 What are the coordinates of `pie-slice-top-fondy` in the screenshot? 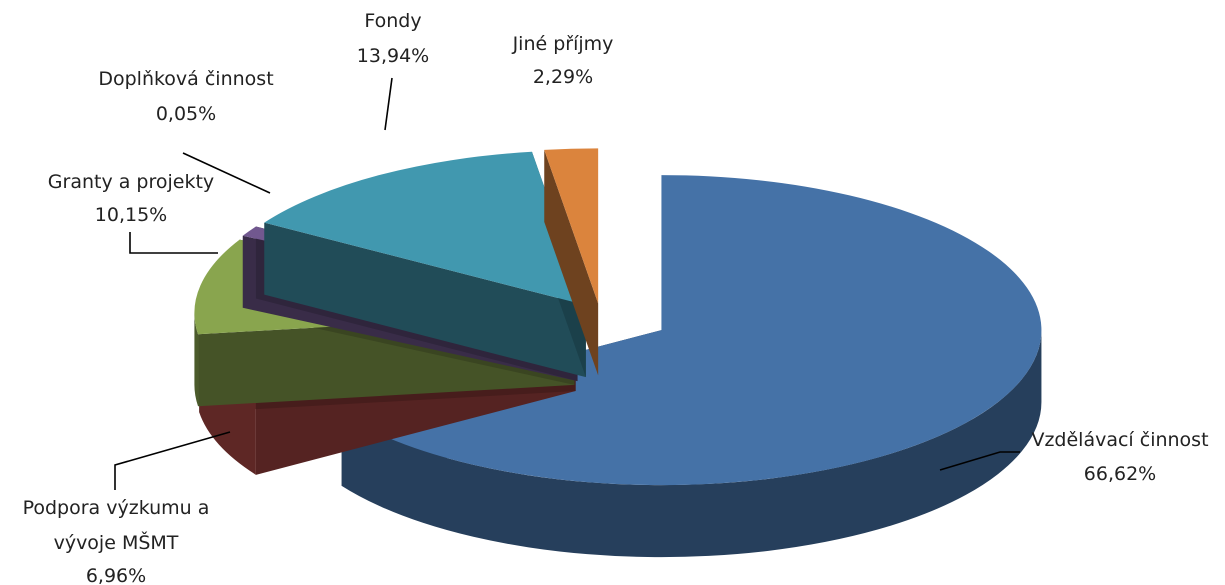 It's located at (425, 228).